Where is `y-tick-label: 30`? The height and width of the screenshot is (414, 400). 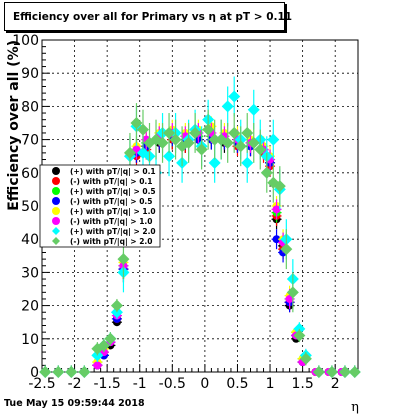 y-tick-label: 30 is located at coordinates (30, 273).